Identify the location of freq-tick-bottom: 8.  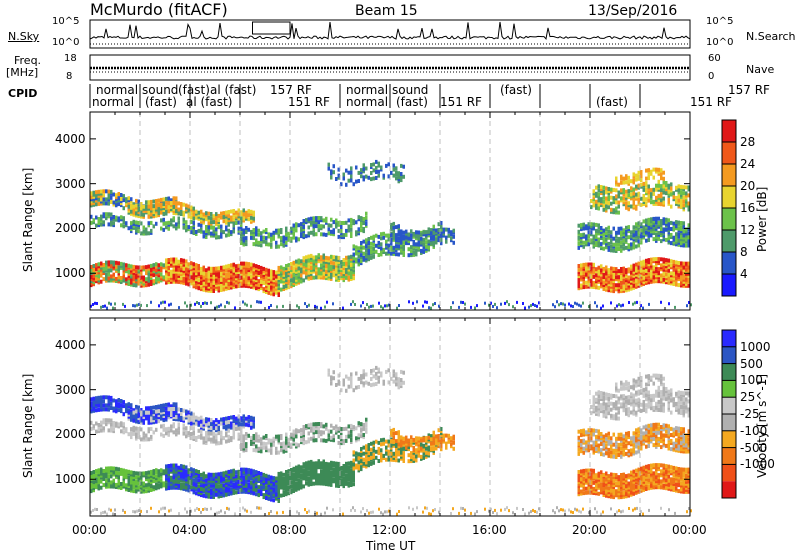
(69, 76).